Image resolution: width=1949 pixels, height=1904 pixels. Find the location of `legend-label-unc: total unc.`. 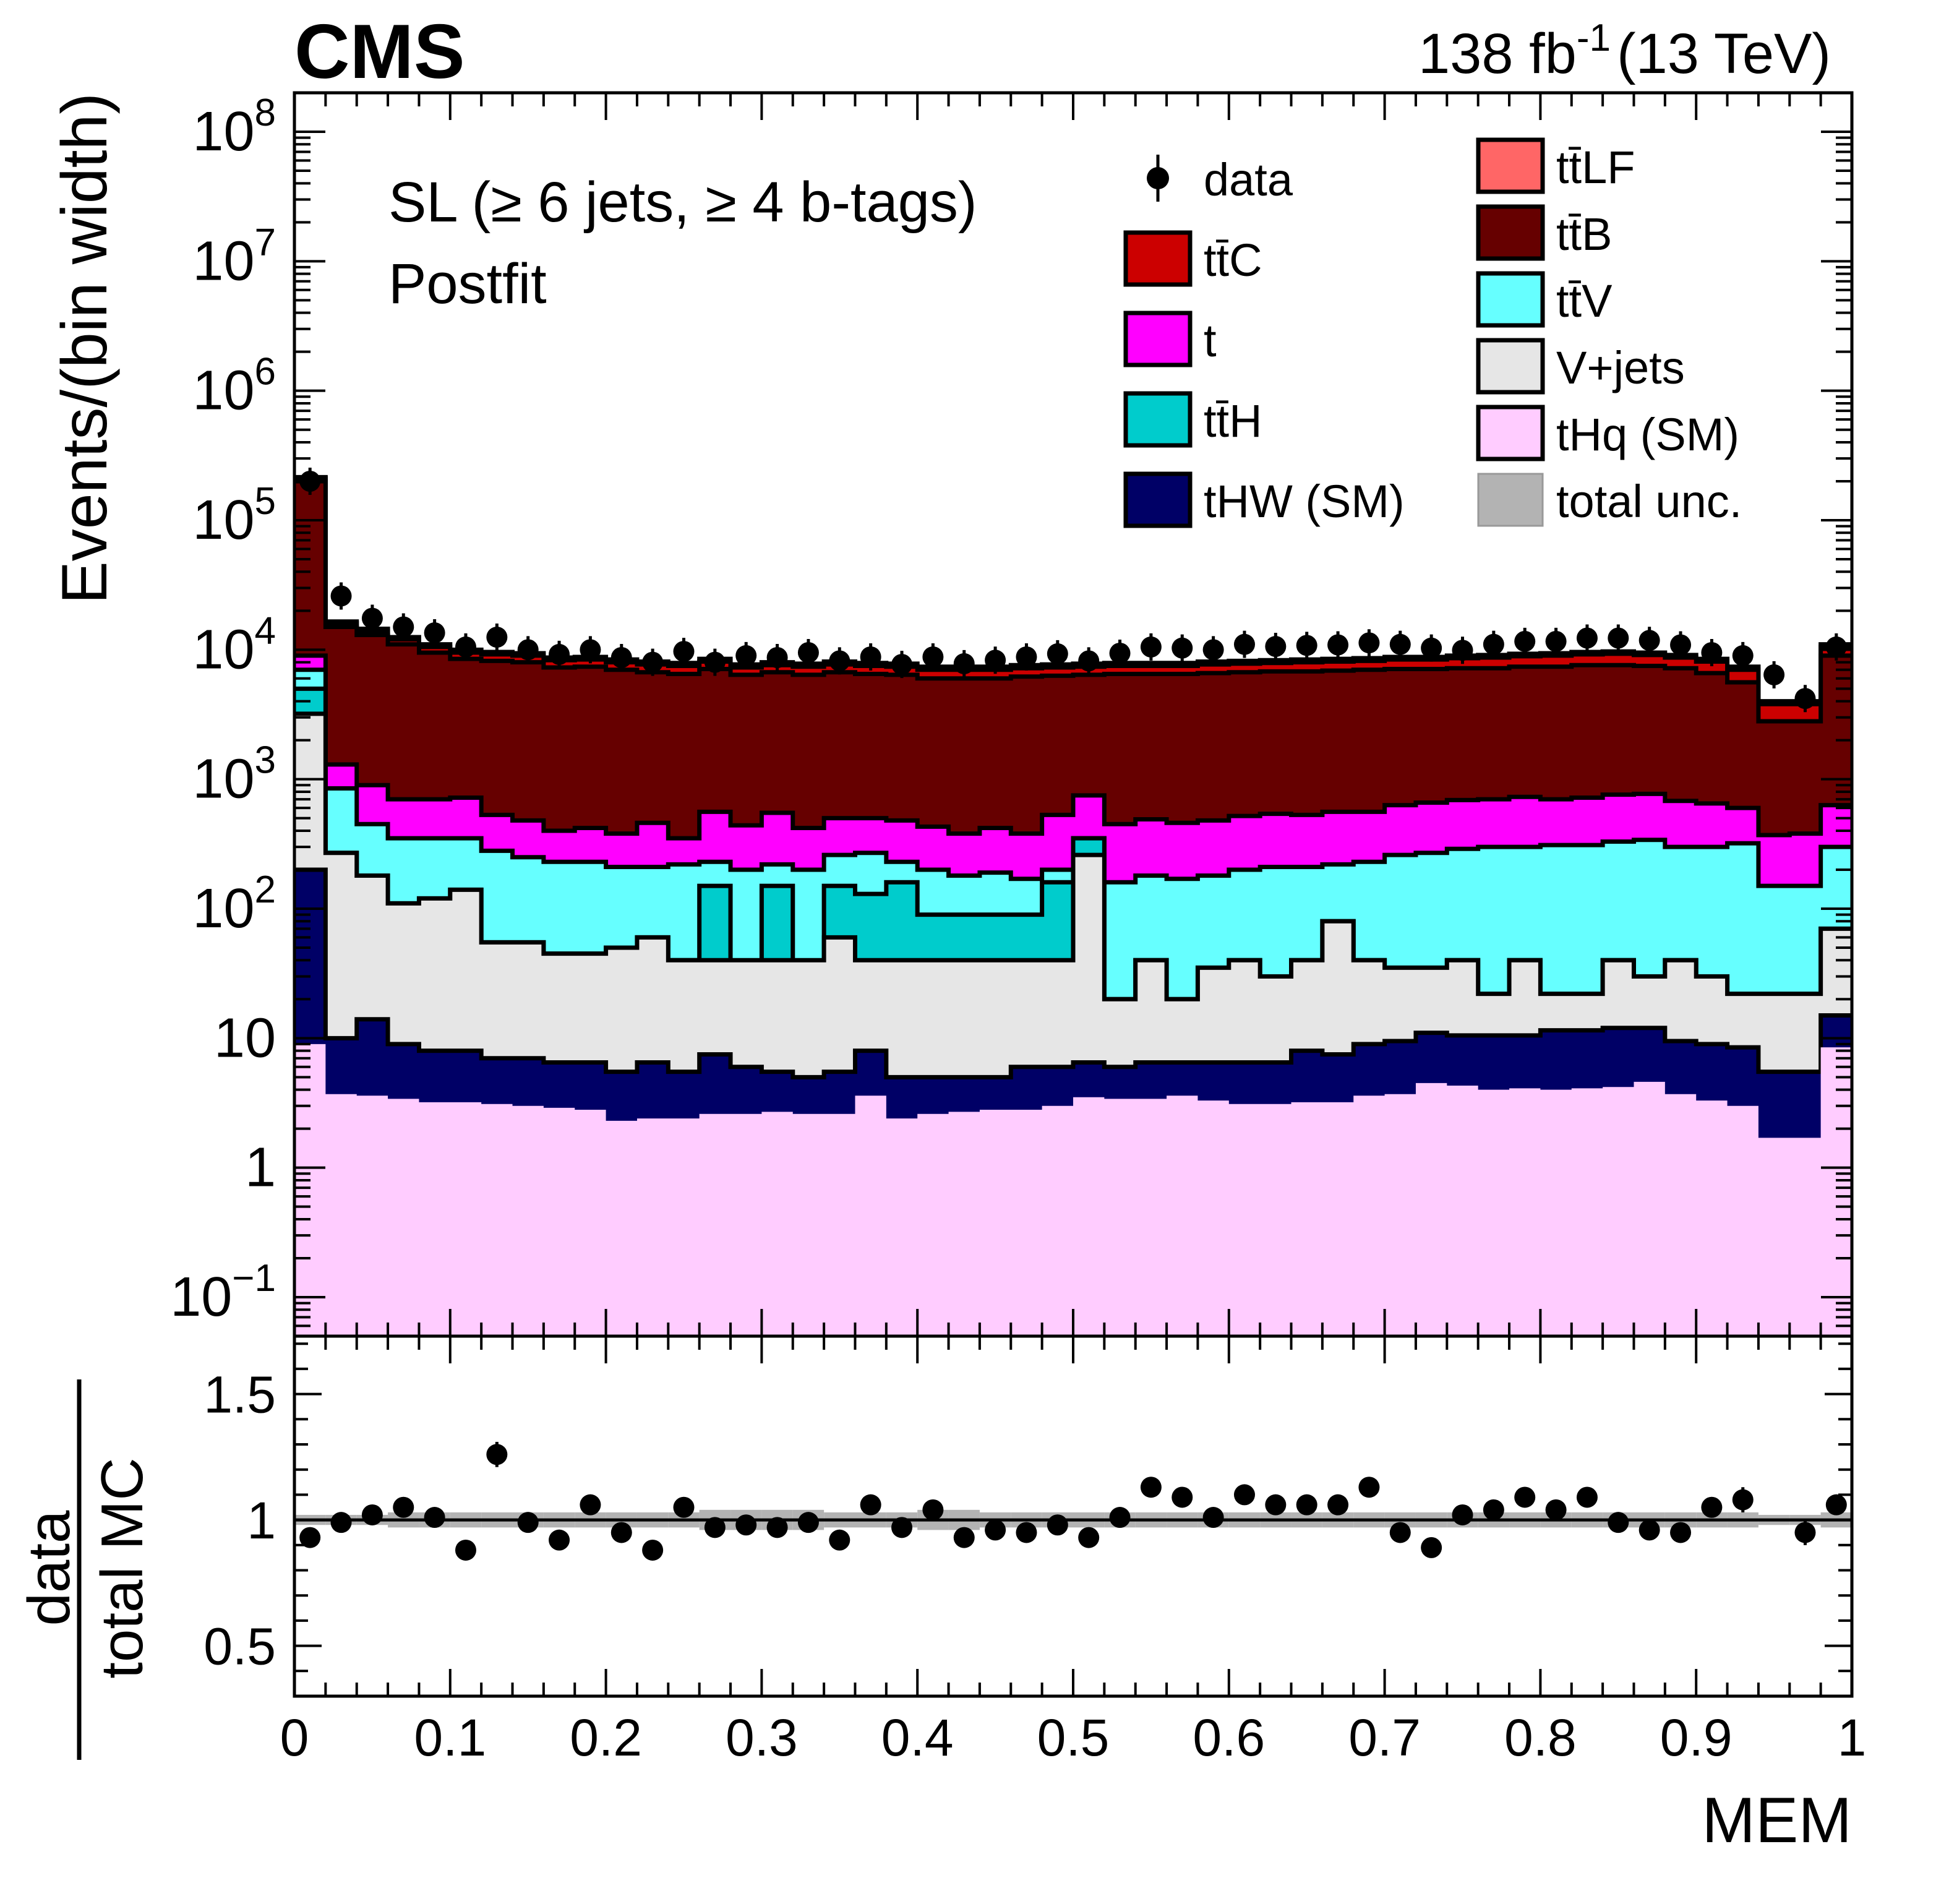

legend-label-unc: total unc. is located at coordinates (1649, 501).